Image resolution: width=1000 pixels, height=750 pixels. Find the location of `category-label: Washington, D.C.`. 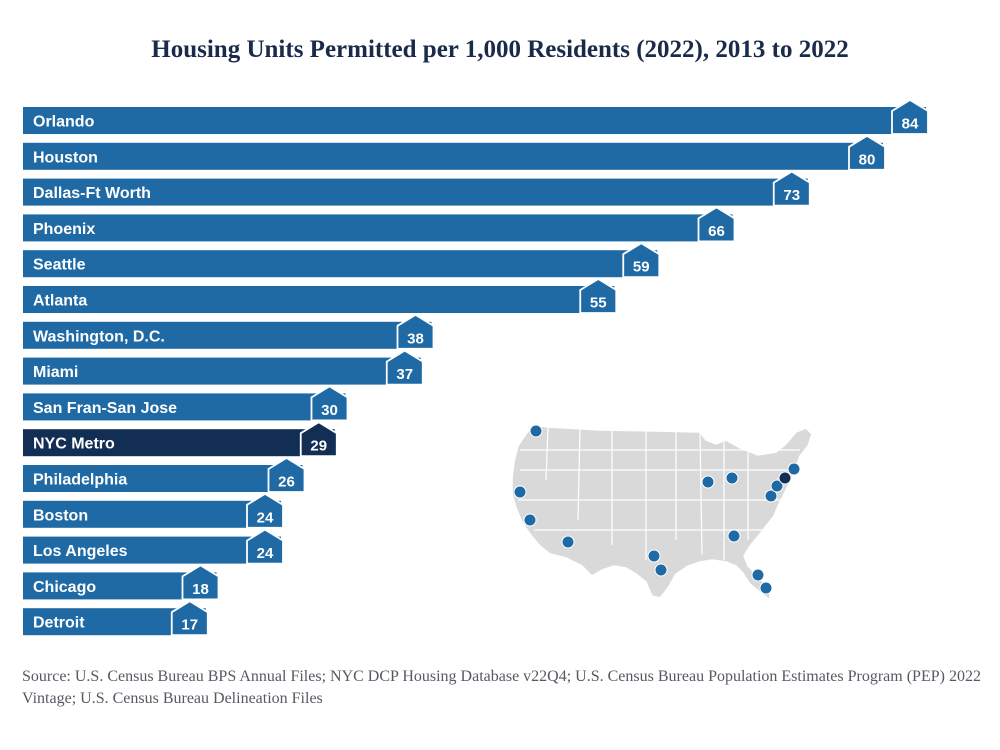

category-label: Washington, D.C. is located at coordinates (99, 336).